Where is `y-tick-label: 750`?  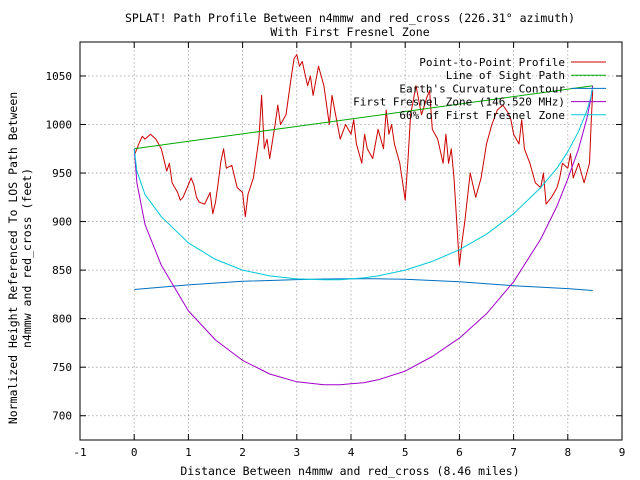
y-tick-label: 750 is located at coordinates (62, 367).